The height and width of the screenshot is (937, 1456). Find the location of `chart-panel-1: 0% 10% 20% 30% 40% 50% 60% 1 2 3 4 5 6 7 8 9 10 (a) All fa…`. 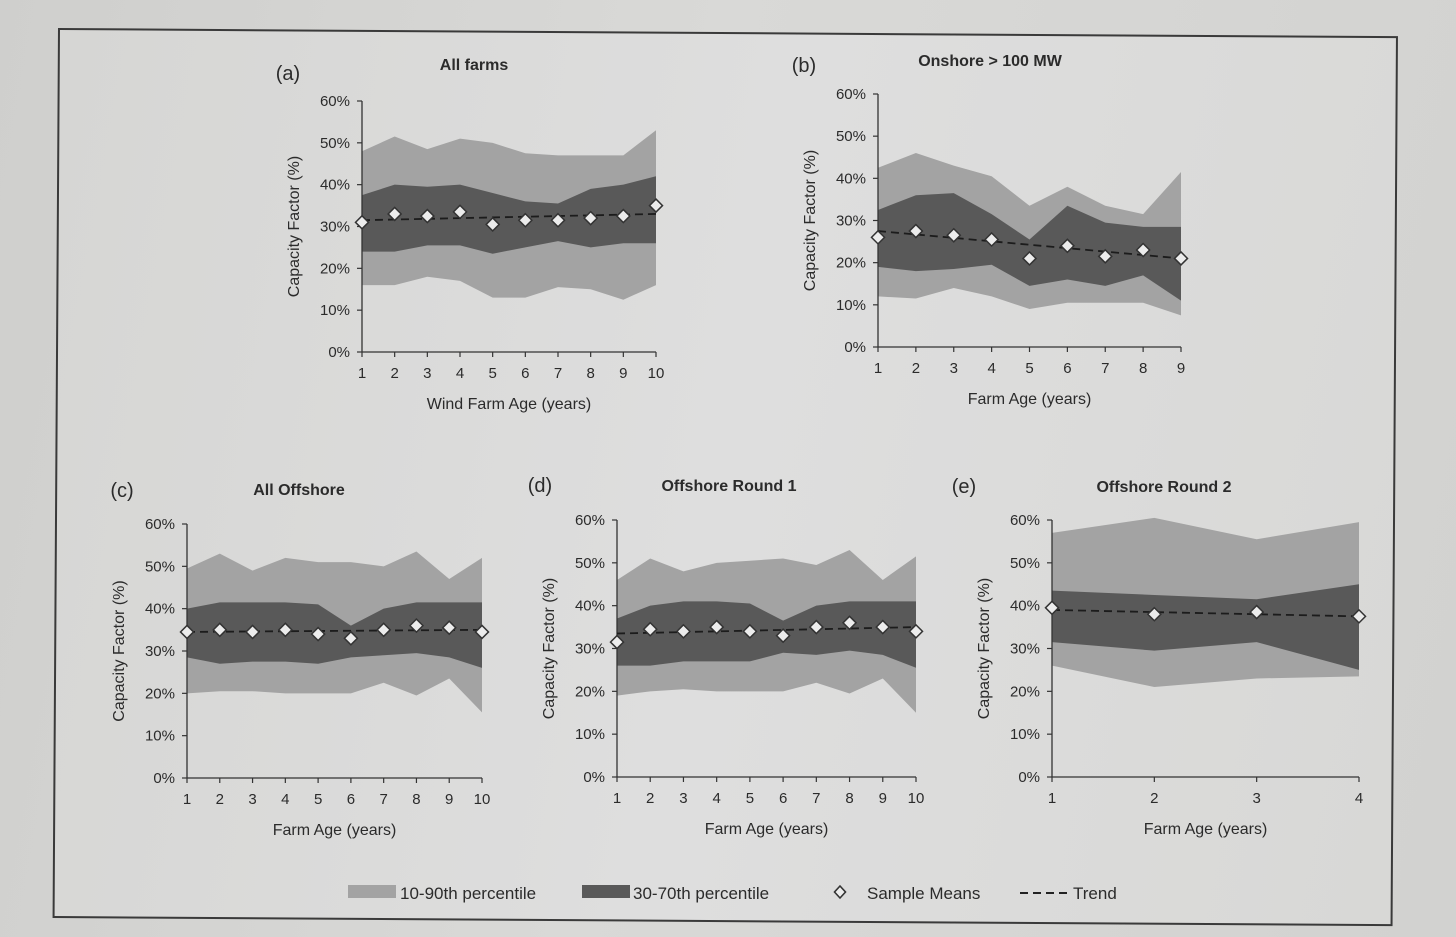

chart-panel-1: 0% 10% 20% 30% 40% 50% 60% 1 2 3 4 5 6 7 8 9 10 (a) All fa… is located at coordinates (470, 235).